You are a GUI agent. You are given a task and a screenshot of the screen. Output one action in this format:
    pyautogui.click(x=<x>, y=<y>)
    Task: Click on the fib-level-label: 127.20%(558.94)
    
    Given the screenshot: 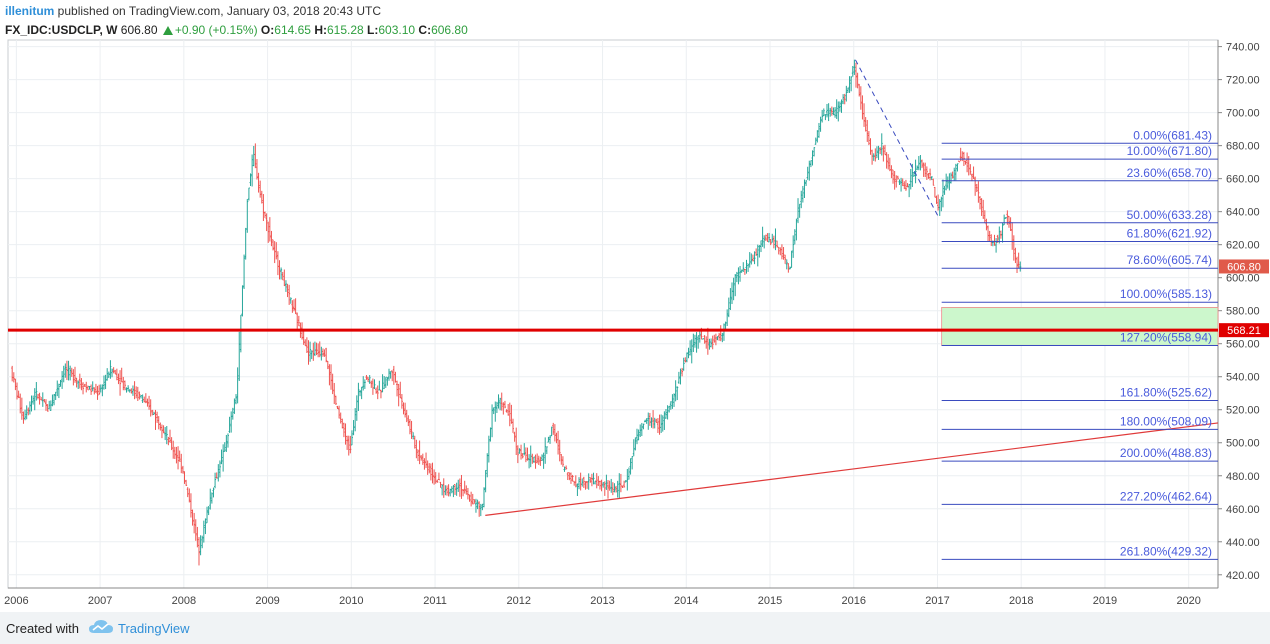 What is the action you would take?
    pyautogui.click(x=1166, y=337)
    